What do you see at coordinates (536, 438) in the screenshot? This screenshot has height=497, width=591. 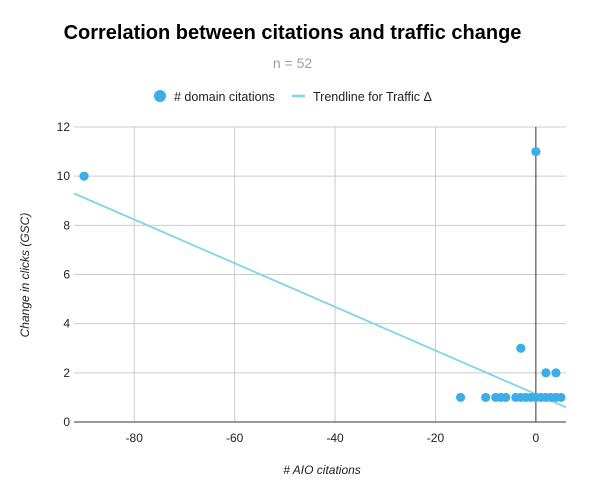 I see `x-tick-label: 0` at bounding box center [536, 438].